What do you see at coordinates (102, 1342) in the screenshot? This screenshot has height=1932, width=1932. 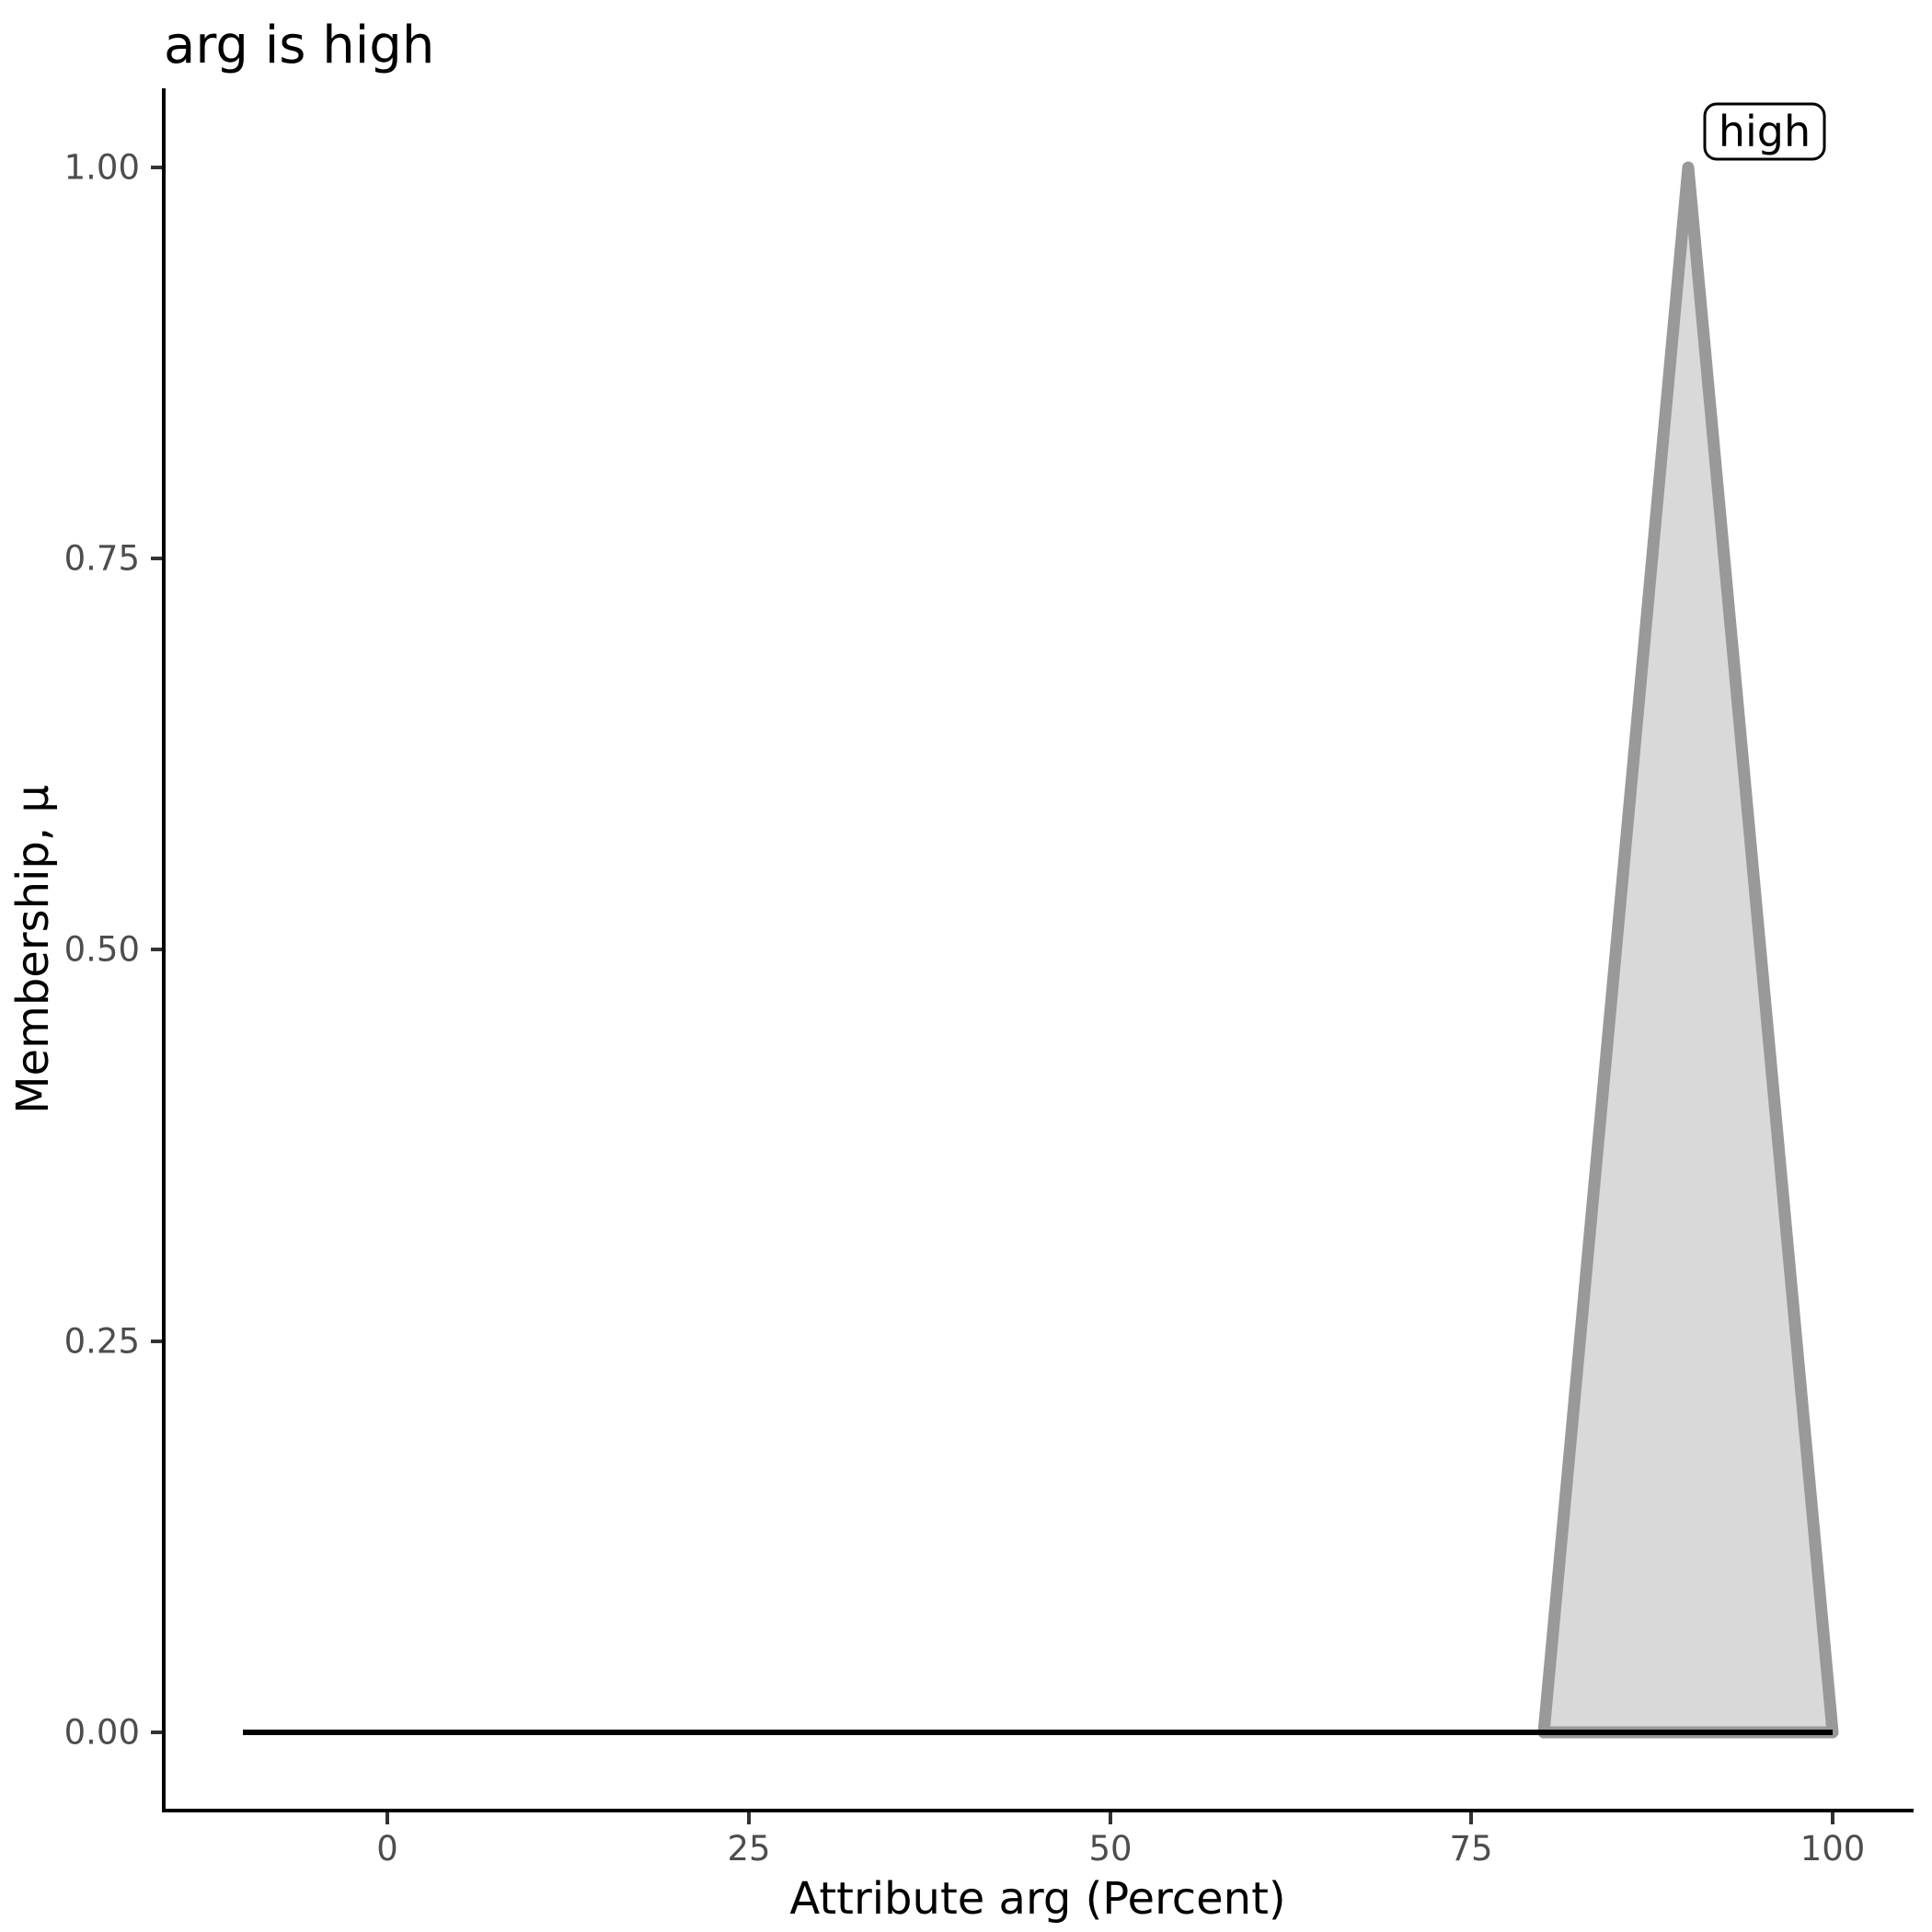 I see `y-tick-label: 0.25` at bounding box center [102, 1342].